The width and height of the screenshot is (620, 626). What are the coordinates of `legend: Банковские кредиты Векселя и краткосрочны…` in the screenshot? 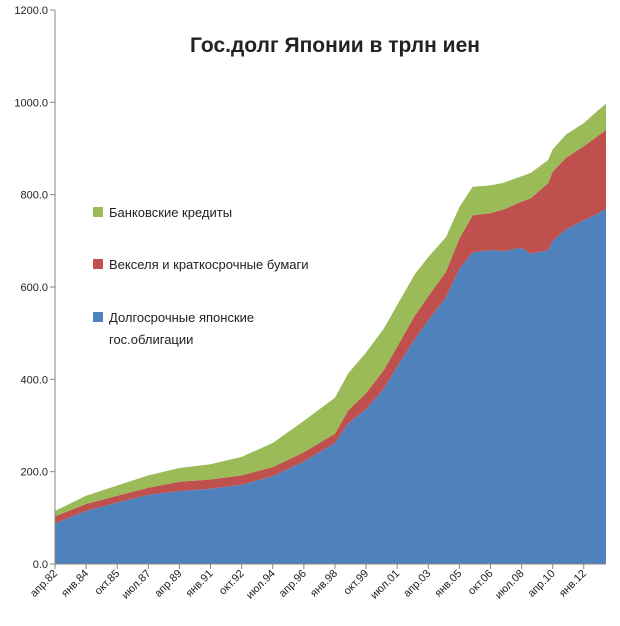 It's located at (201, 276).